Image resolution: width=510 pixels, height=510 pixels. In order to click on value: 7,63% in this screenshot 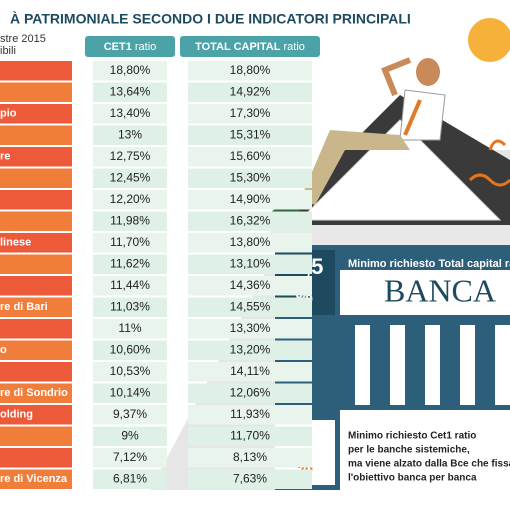, I will do `click(250, 478)`.